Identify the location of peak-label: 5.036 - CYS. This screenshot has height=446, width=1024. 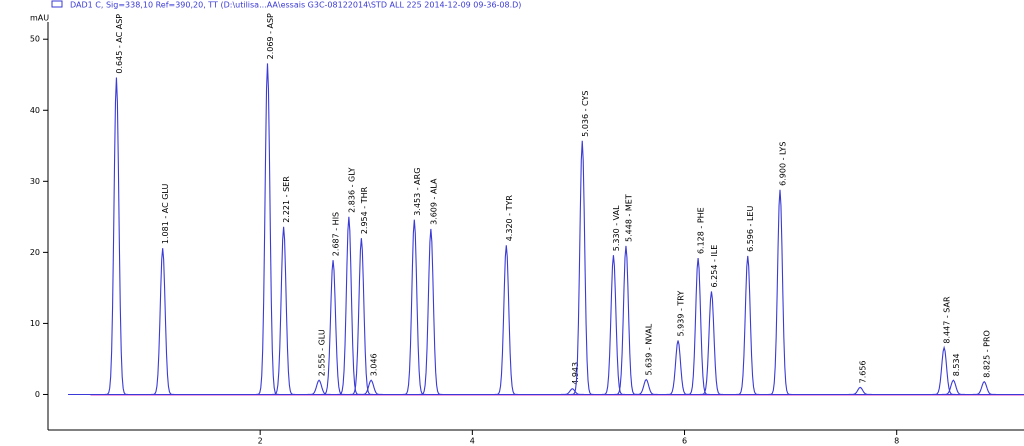
(585, 114).